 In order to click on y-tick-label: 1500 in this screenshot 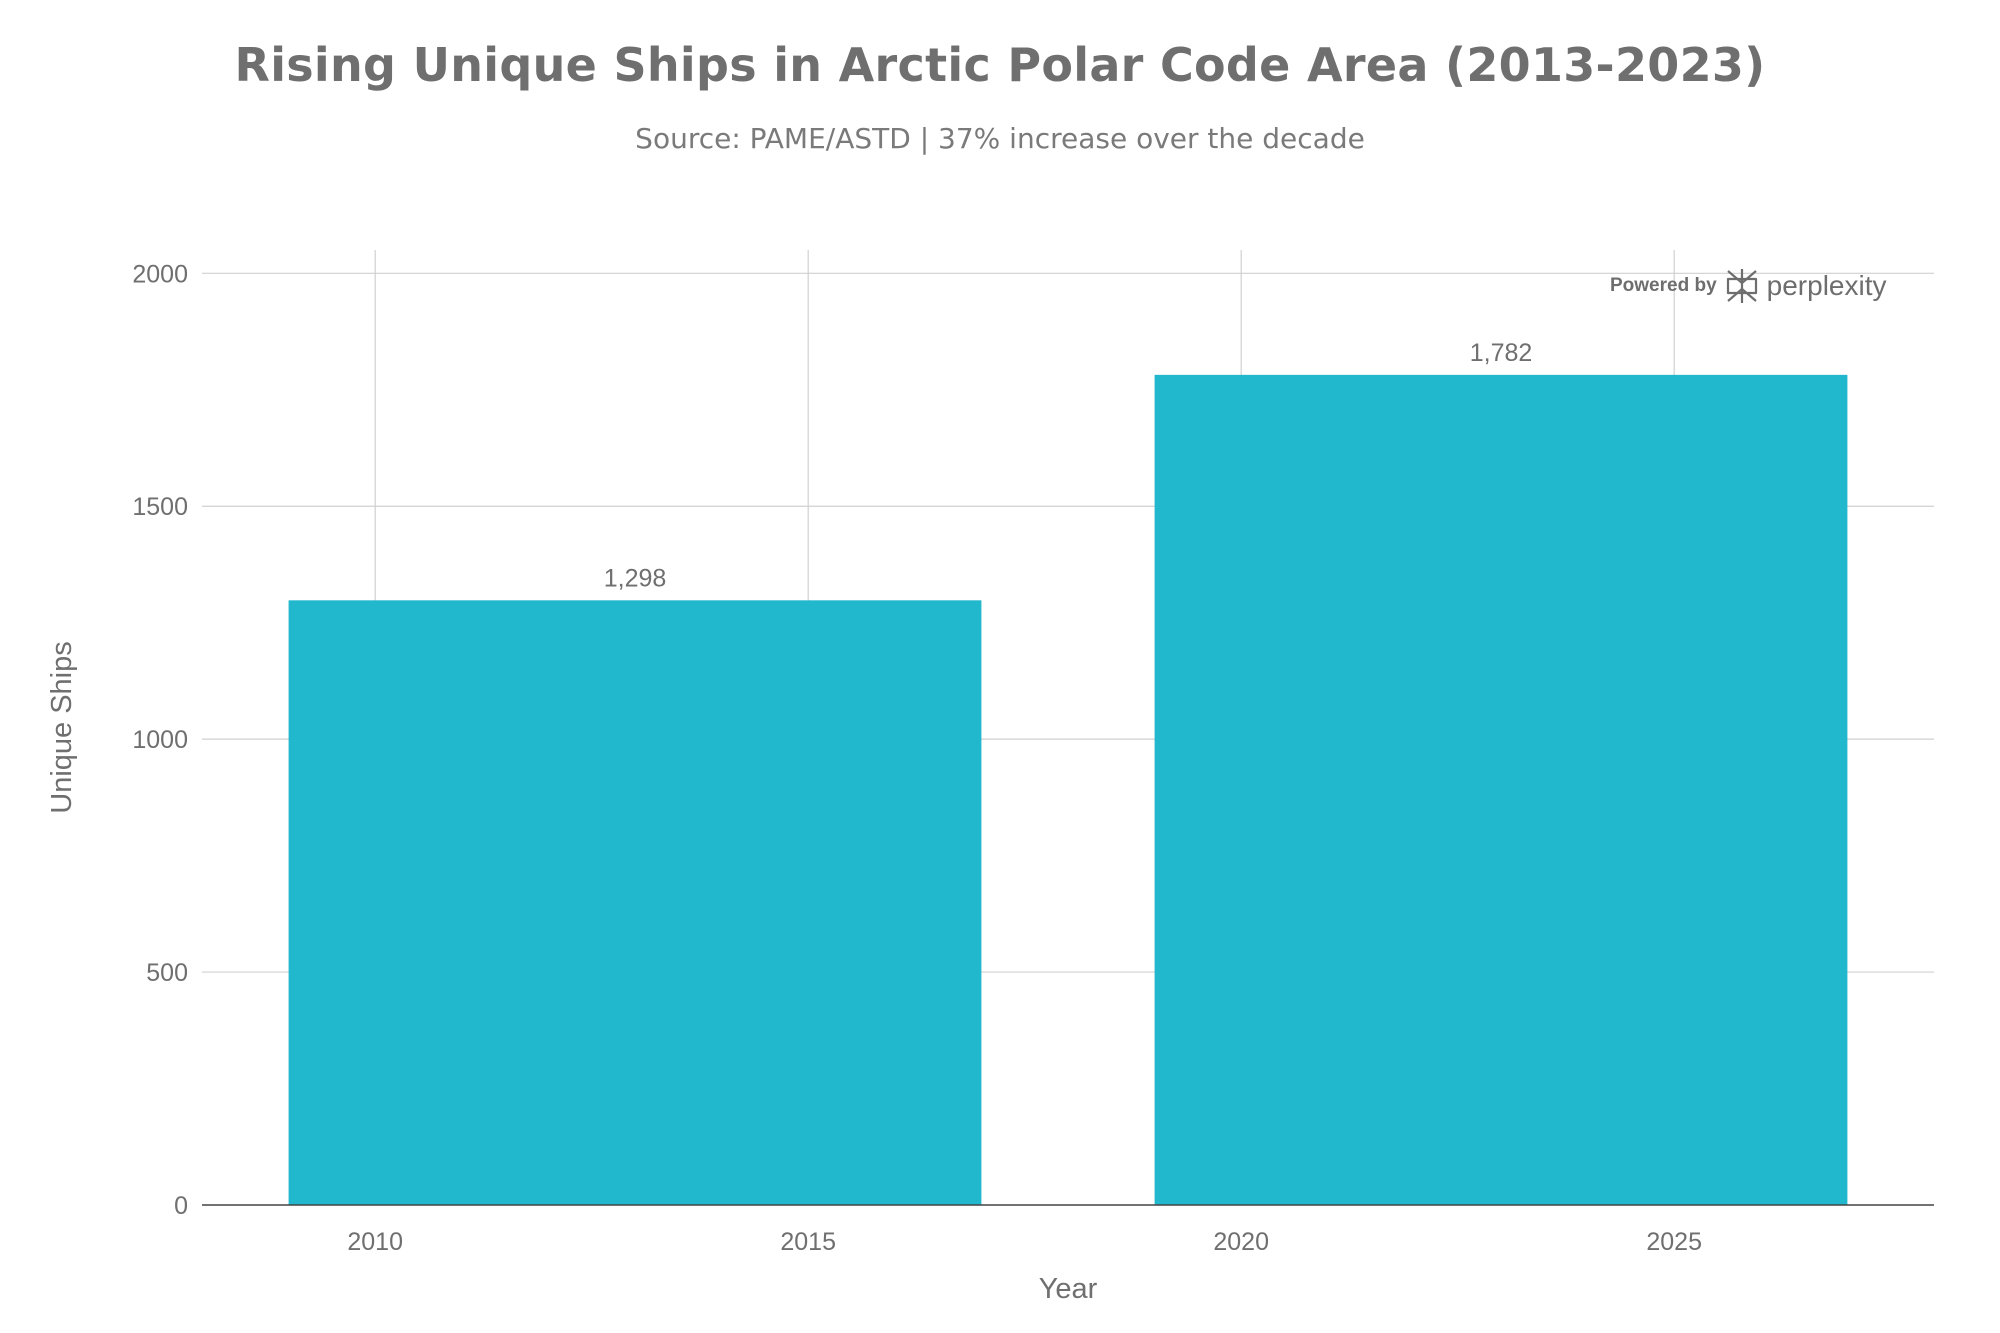, I will do `click(160, 507)`.